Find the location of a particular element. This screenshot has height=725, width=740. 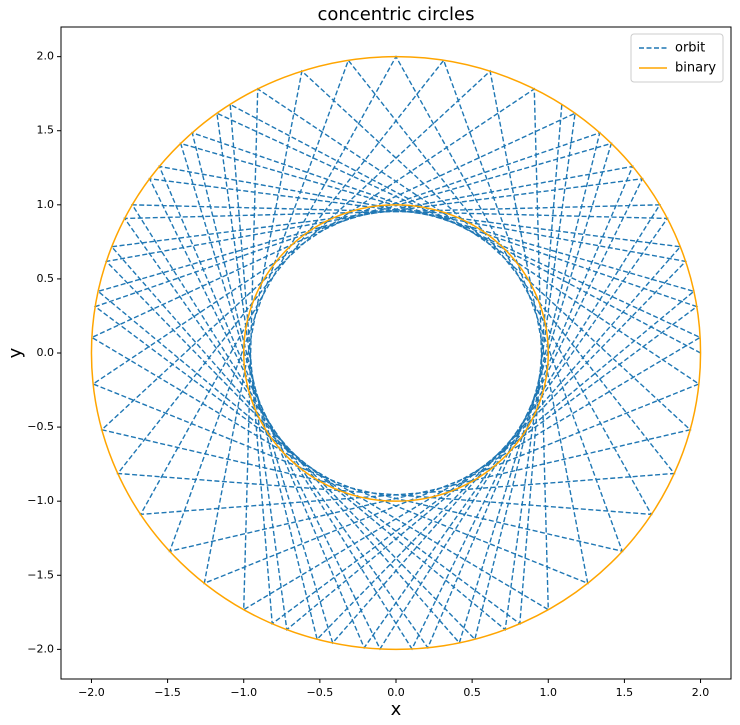

x-tick-label: −1.5 is located at coordinates (167, 692).